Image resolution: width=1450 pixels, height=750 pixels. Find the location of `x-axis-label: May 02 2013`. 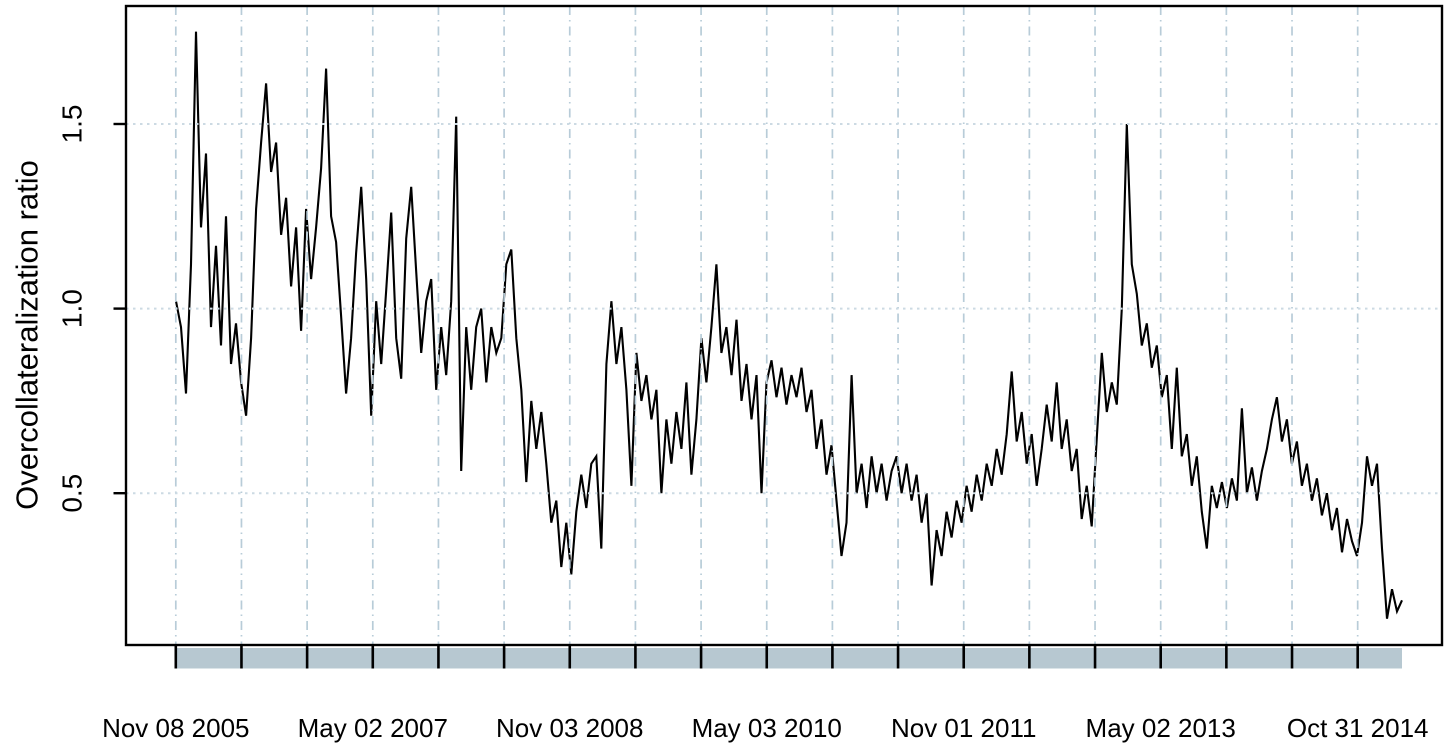

x-axis-label: May 02 2013 is located at coordinates (1161, 728).